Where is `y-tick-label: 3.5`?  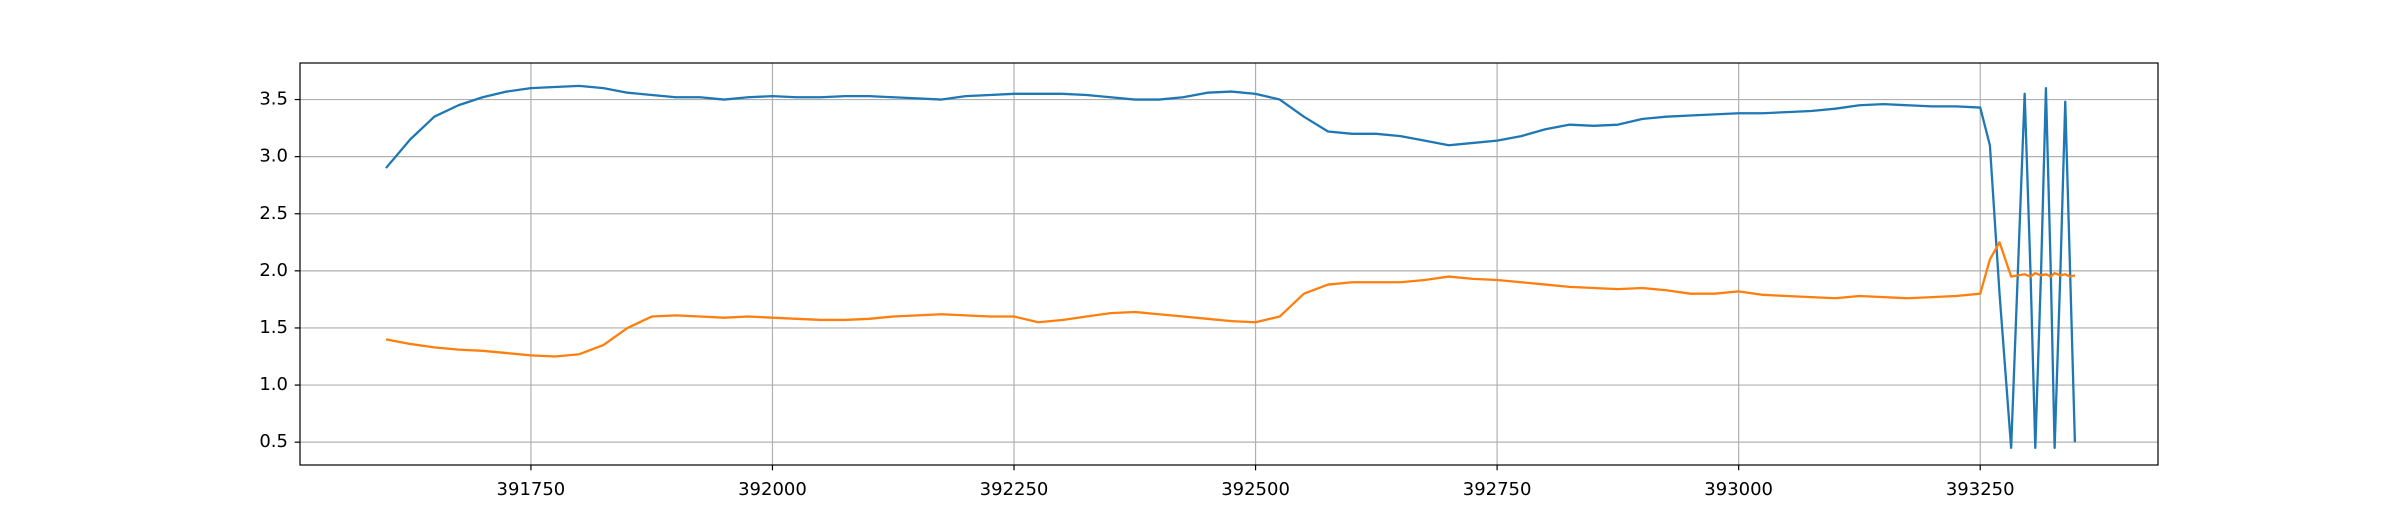
y-tick-label: 3.5 is located at coordinates (273, 99).